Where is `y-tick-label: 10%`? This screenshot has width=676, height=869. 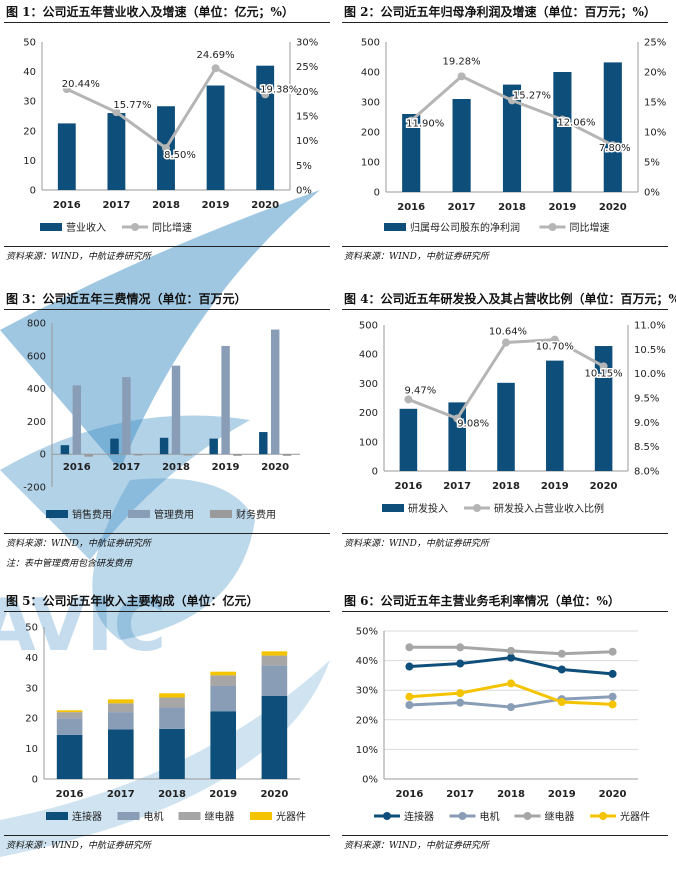 y-tick-label: 10% is located at coordinates (367, 750).